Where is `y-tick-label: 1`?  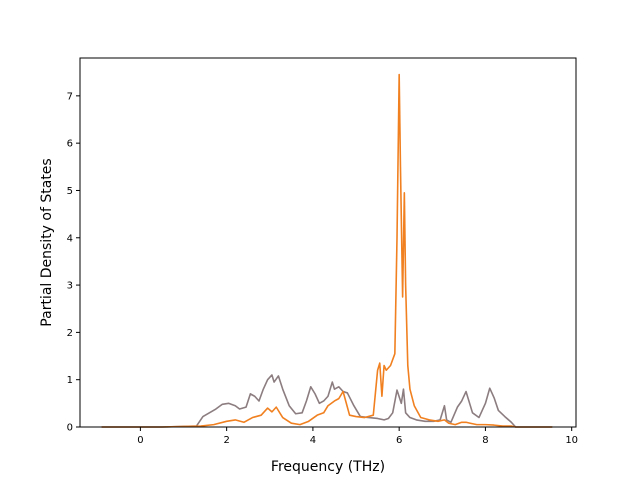
y-tick-label: 1 is located at coordinates (70, 380).